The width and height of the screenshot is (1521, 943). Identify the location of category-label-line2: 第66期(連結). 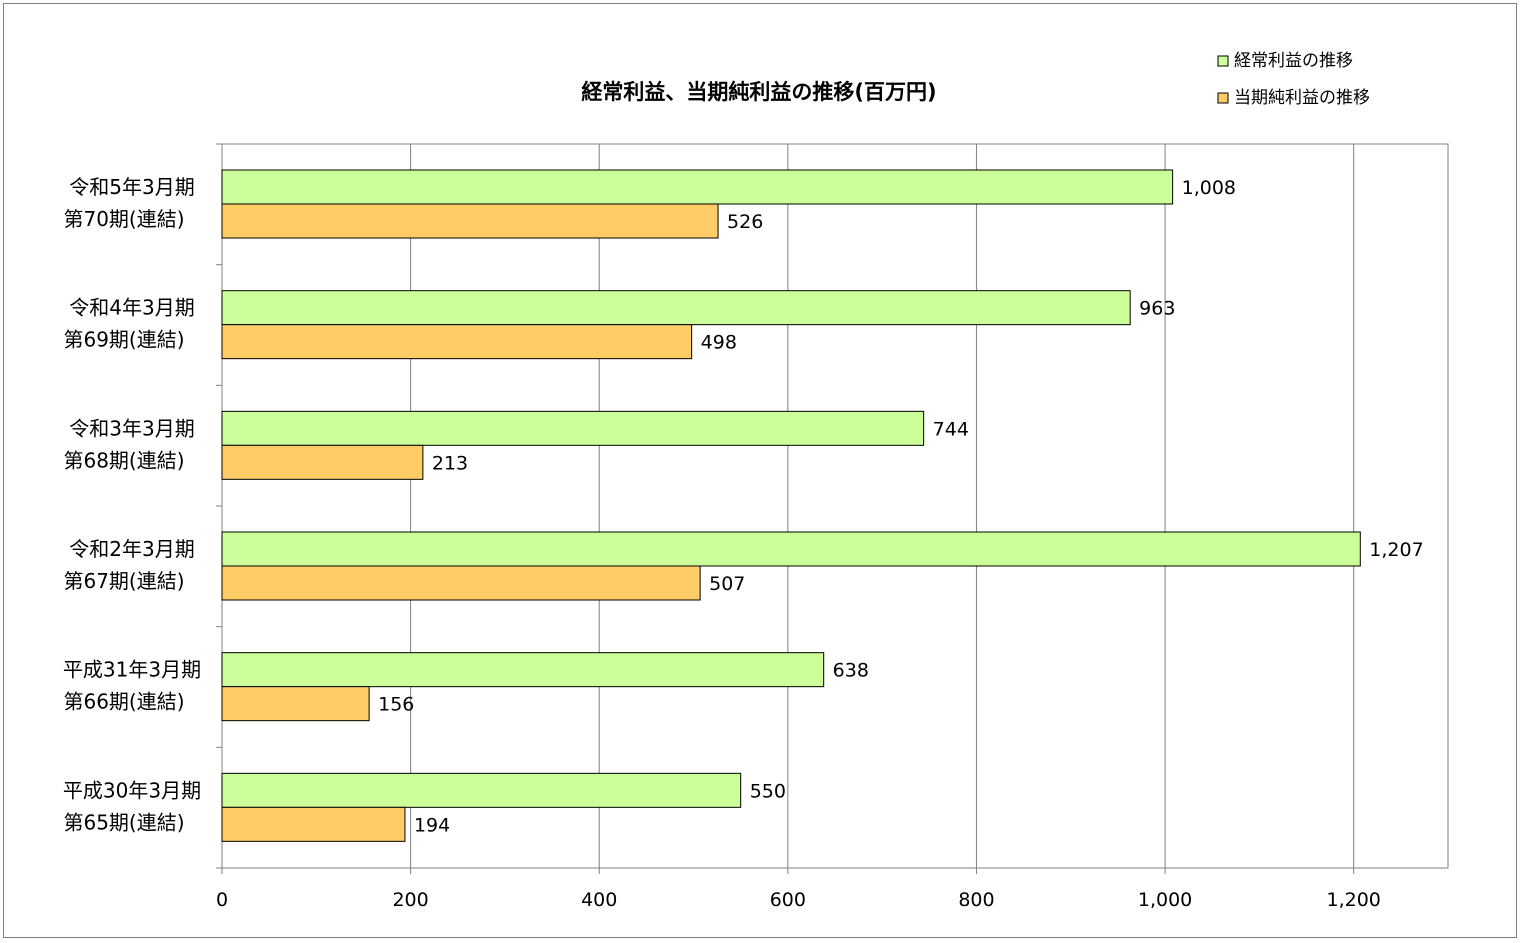
(123, 702).